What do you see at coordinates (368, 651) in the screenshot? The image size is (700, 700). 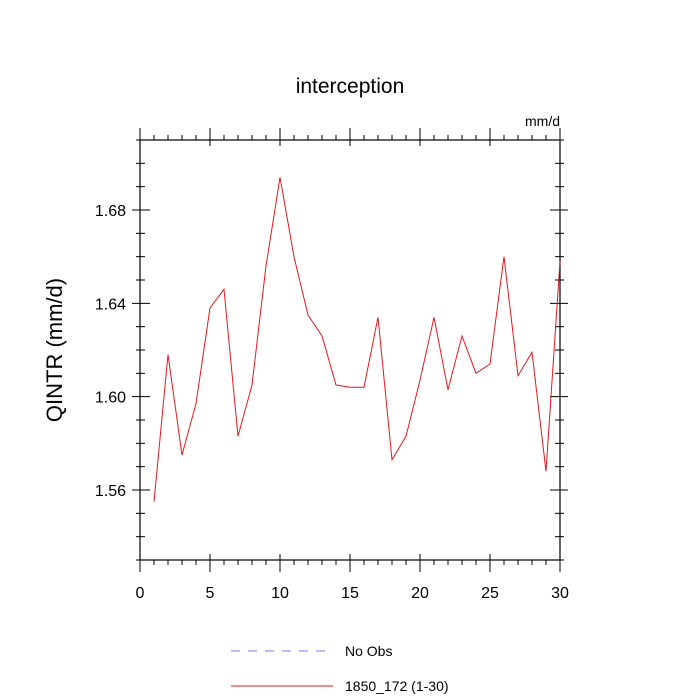 I see `legend-label-0: No Obs` at bounding box center [368, 651].